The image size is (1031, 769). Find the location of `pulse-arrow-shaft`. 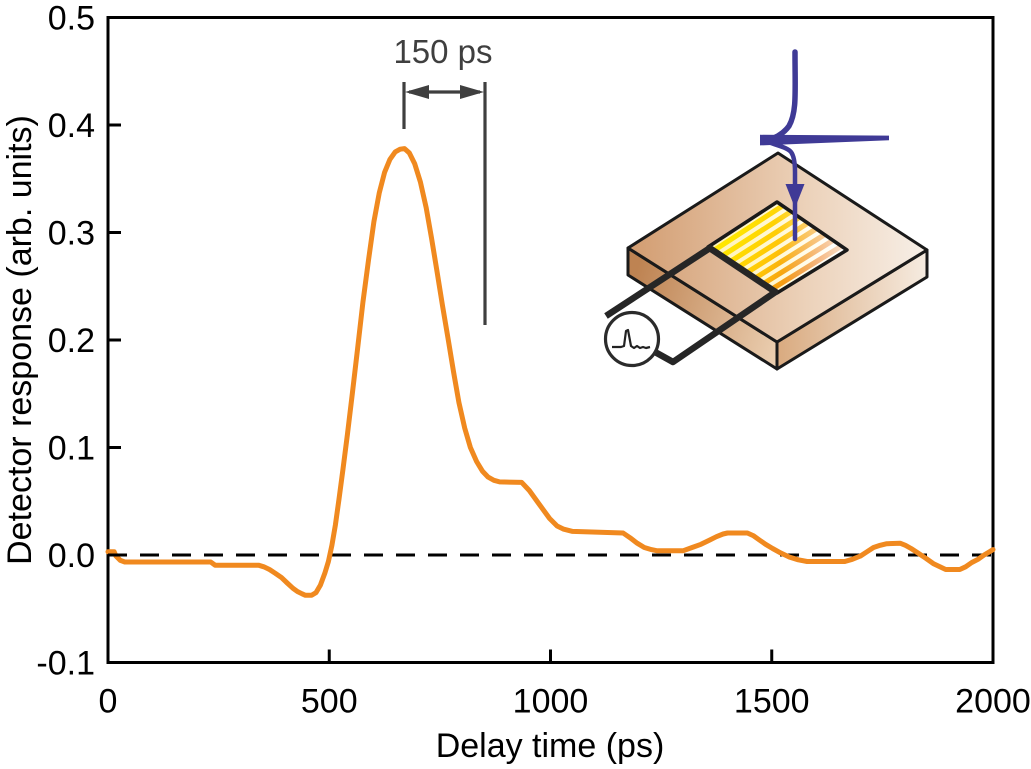

pulse-arrow-shaft is located at coordinates (780, 190).